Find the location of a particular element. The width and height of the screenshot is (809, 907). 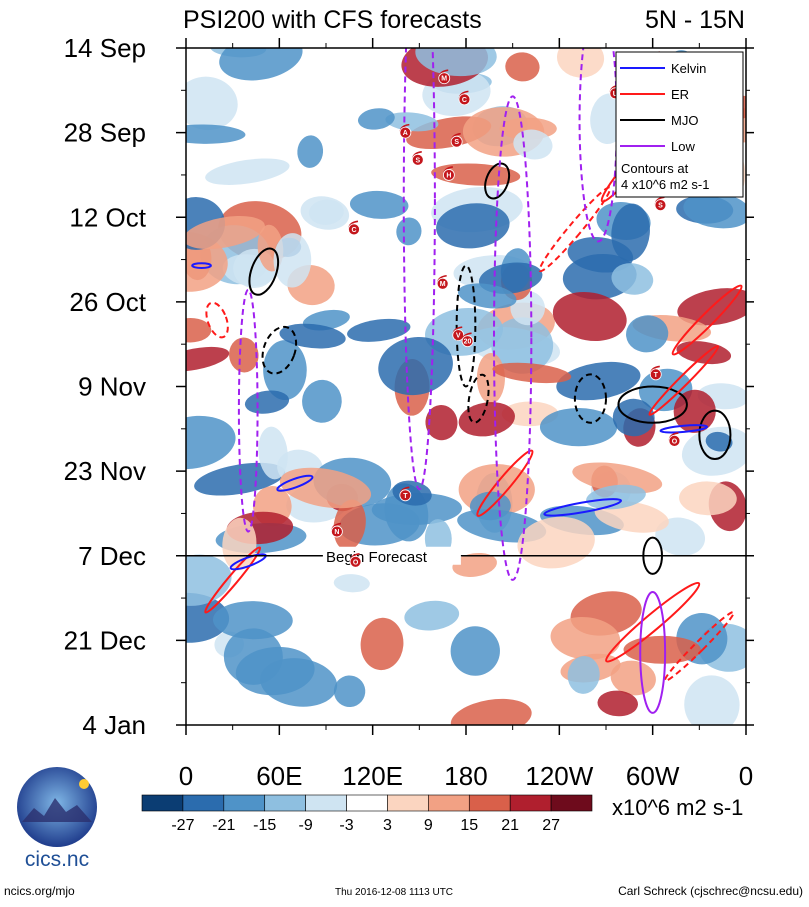

legend-note: 4 x10^6 m2 s-1 is located at coordinates (665, 184).